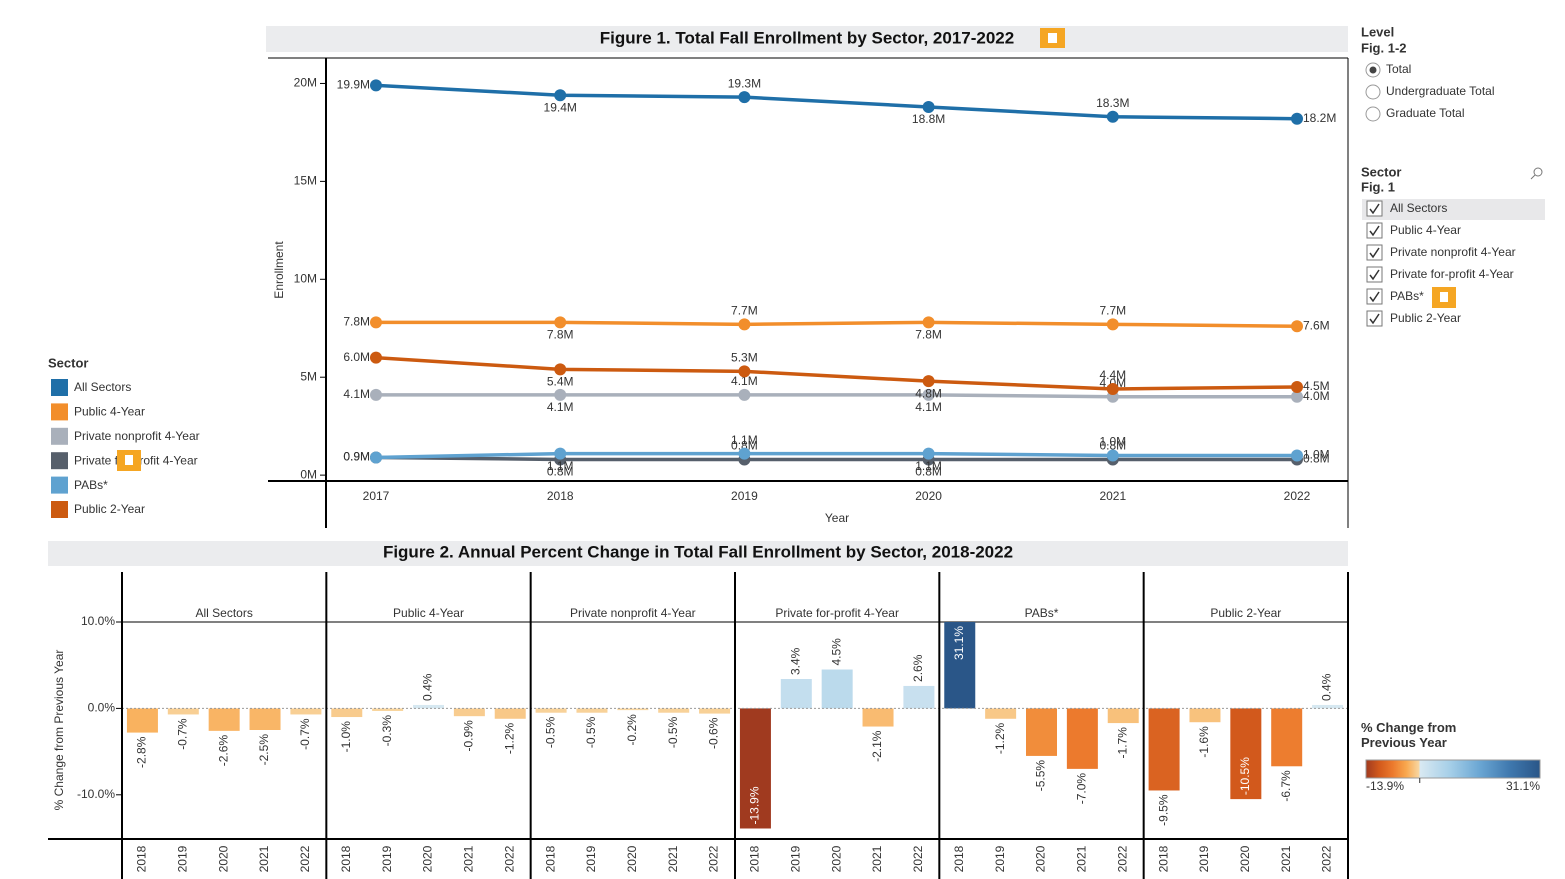 The height and width of the screenshot is (879, 1565). What do you see at coordinates (102, 387) in the screenshot?
I see `legend-label: All Sectors` at bounding box center [102, 387].